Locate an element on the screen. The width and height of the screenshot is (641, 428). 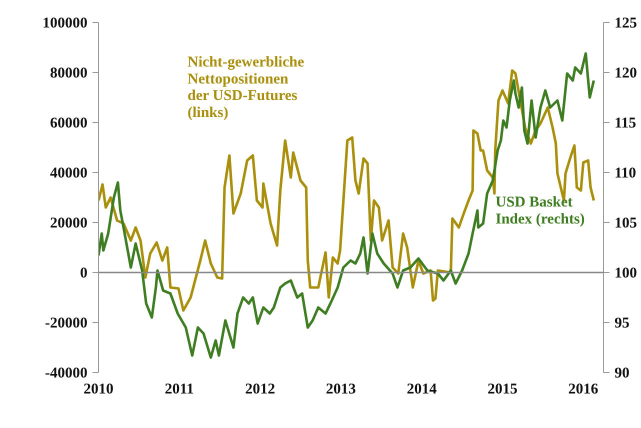
y-tick-label: -20000 is located at coordinates (66, 324).